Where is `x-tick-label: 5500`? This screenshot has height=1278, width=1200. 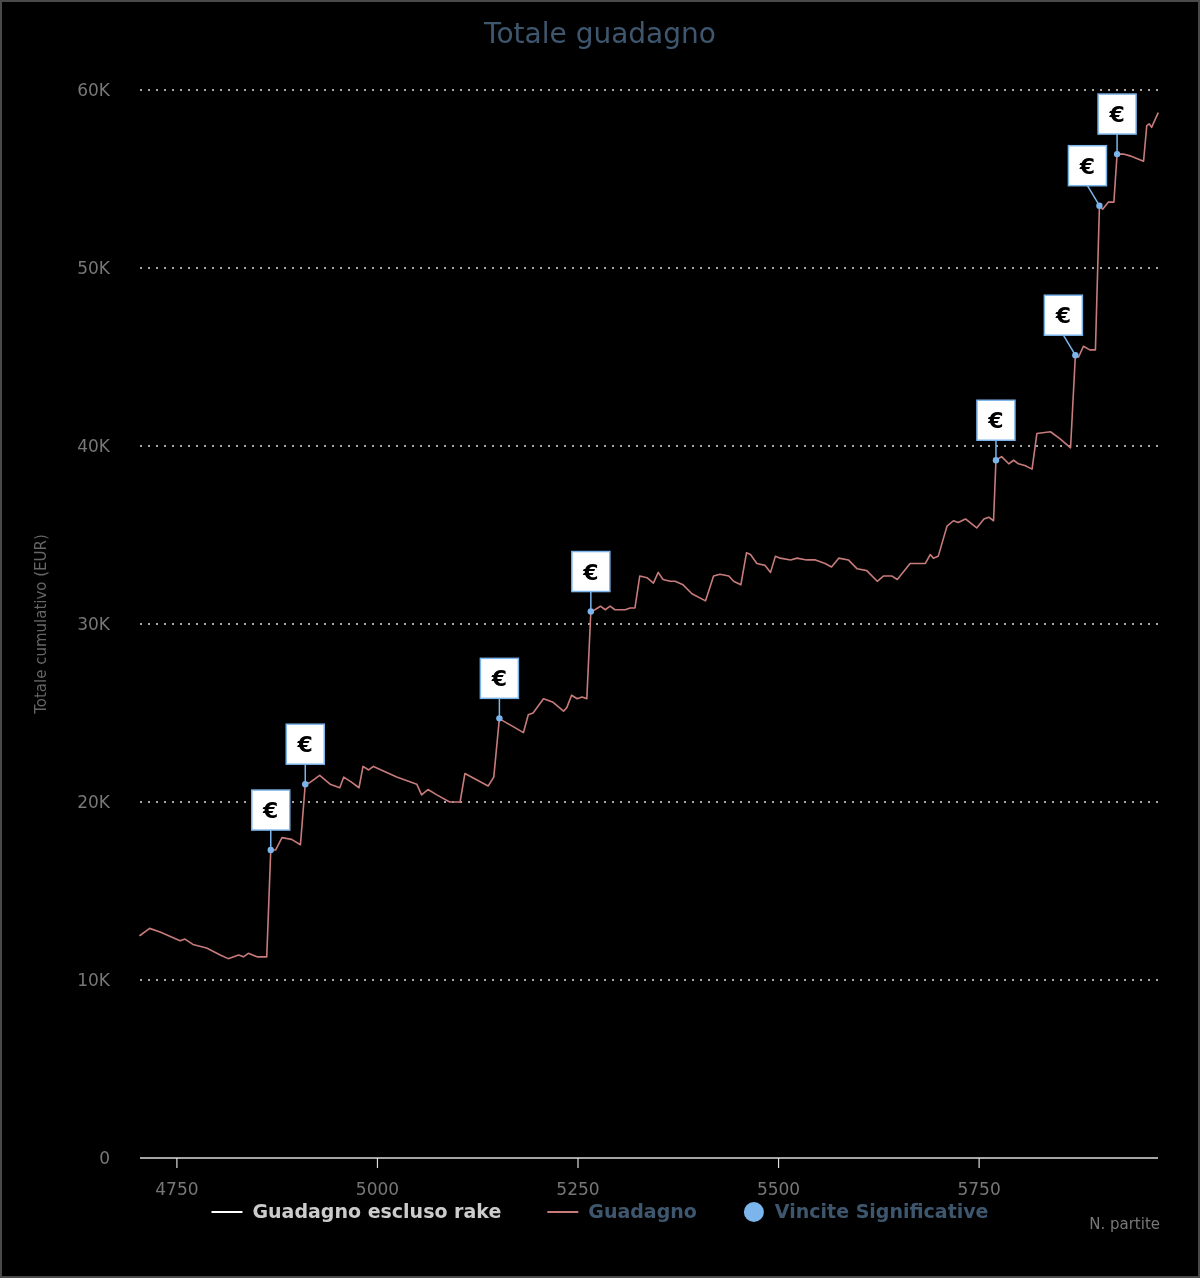 x-tick-label: 5500 is located at coordinates (778, 1189).